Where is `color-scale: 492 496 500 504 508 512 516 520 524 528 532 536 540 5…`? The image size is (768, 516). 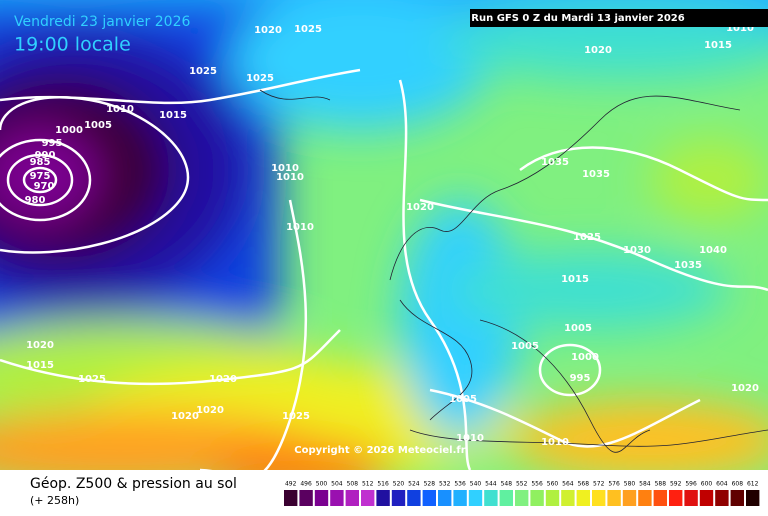 color-scale: 492 496 500 504 508 512 516 520 524 528 532 536 540 5… is located at coordinates (522, 493).